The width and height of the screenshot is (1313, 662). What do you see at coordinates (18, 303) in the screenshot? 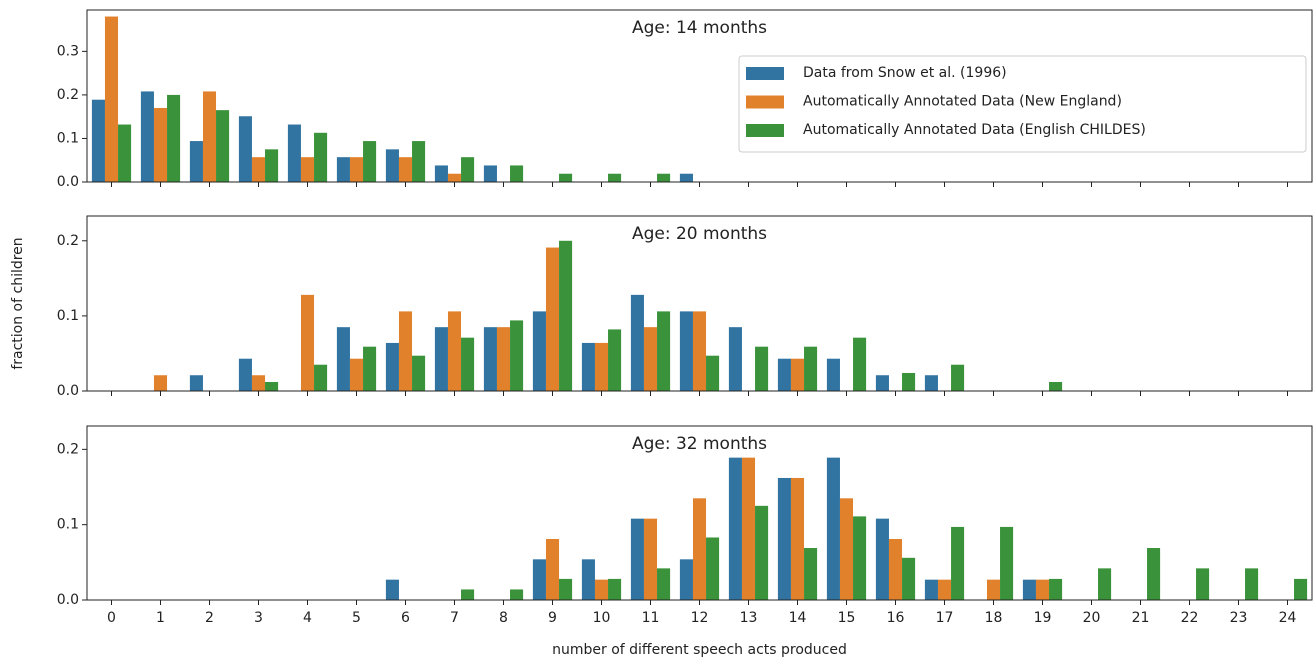
I see `y-axis-label: fraction of children` at bounding box center [18, 303].